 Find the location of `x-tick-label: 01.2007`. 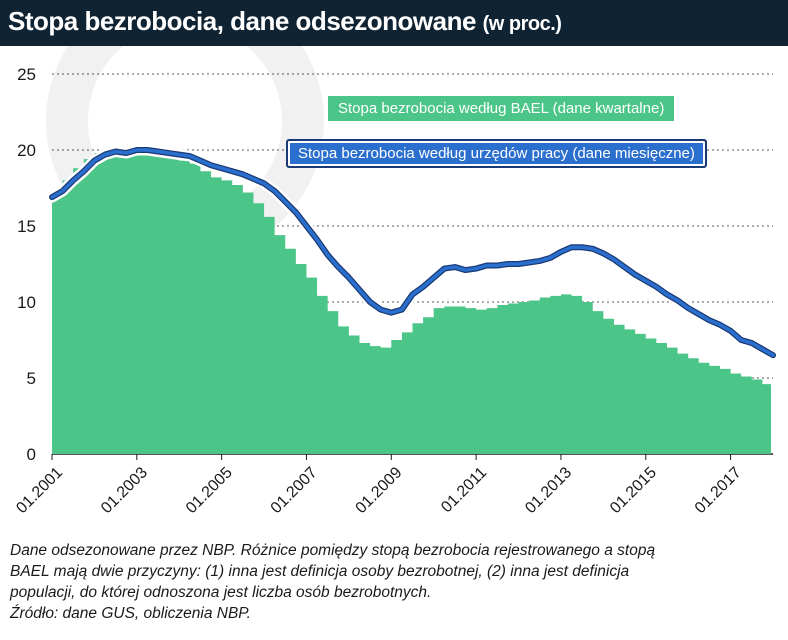

x-tick-label: 01.2007 is located at coordinates (294, 490).